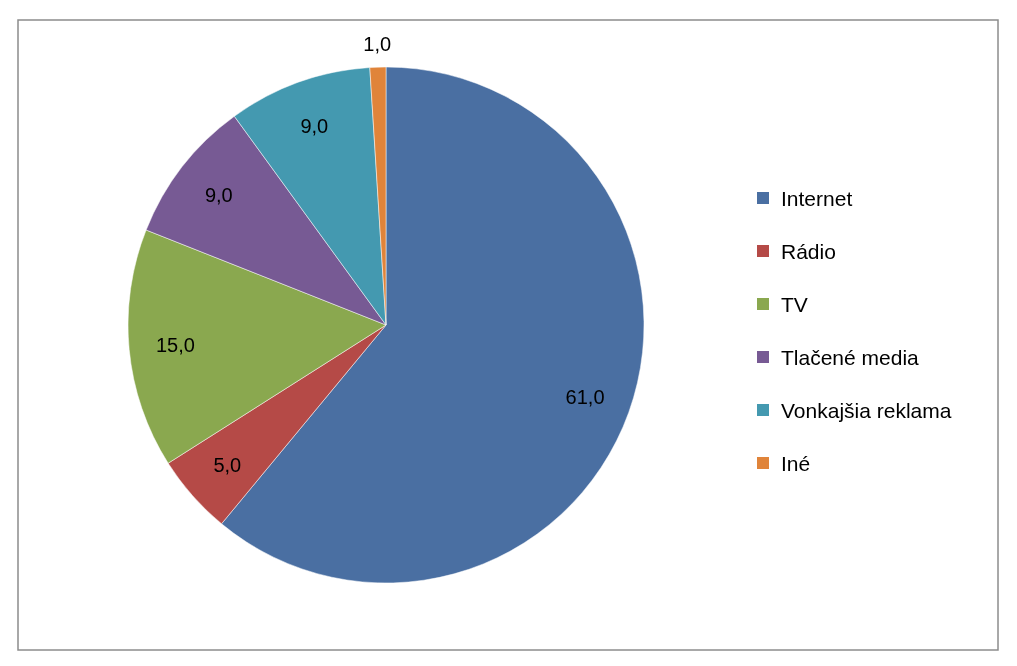  I want to click on data-label: 61,0, so click(585, 396).